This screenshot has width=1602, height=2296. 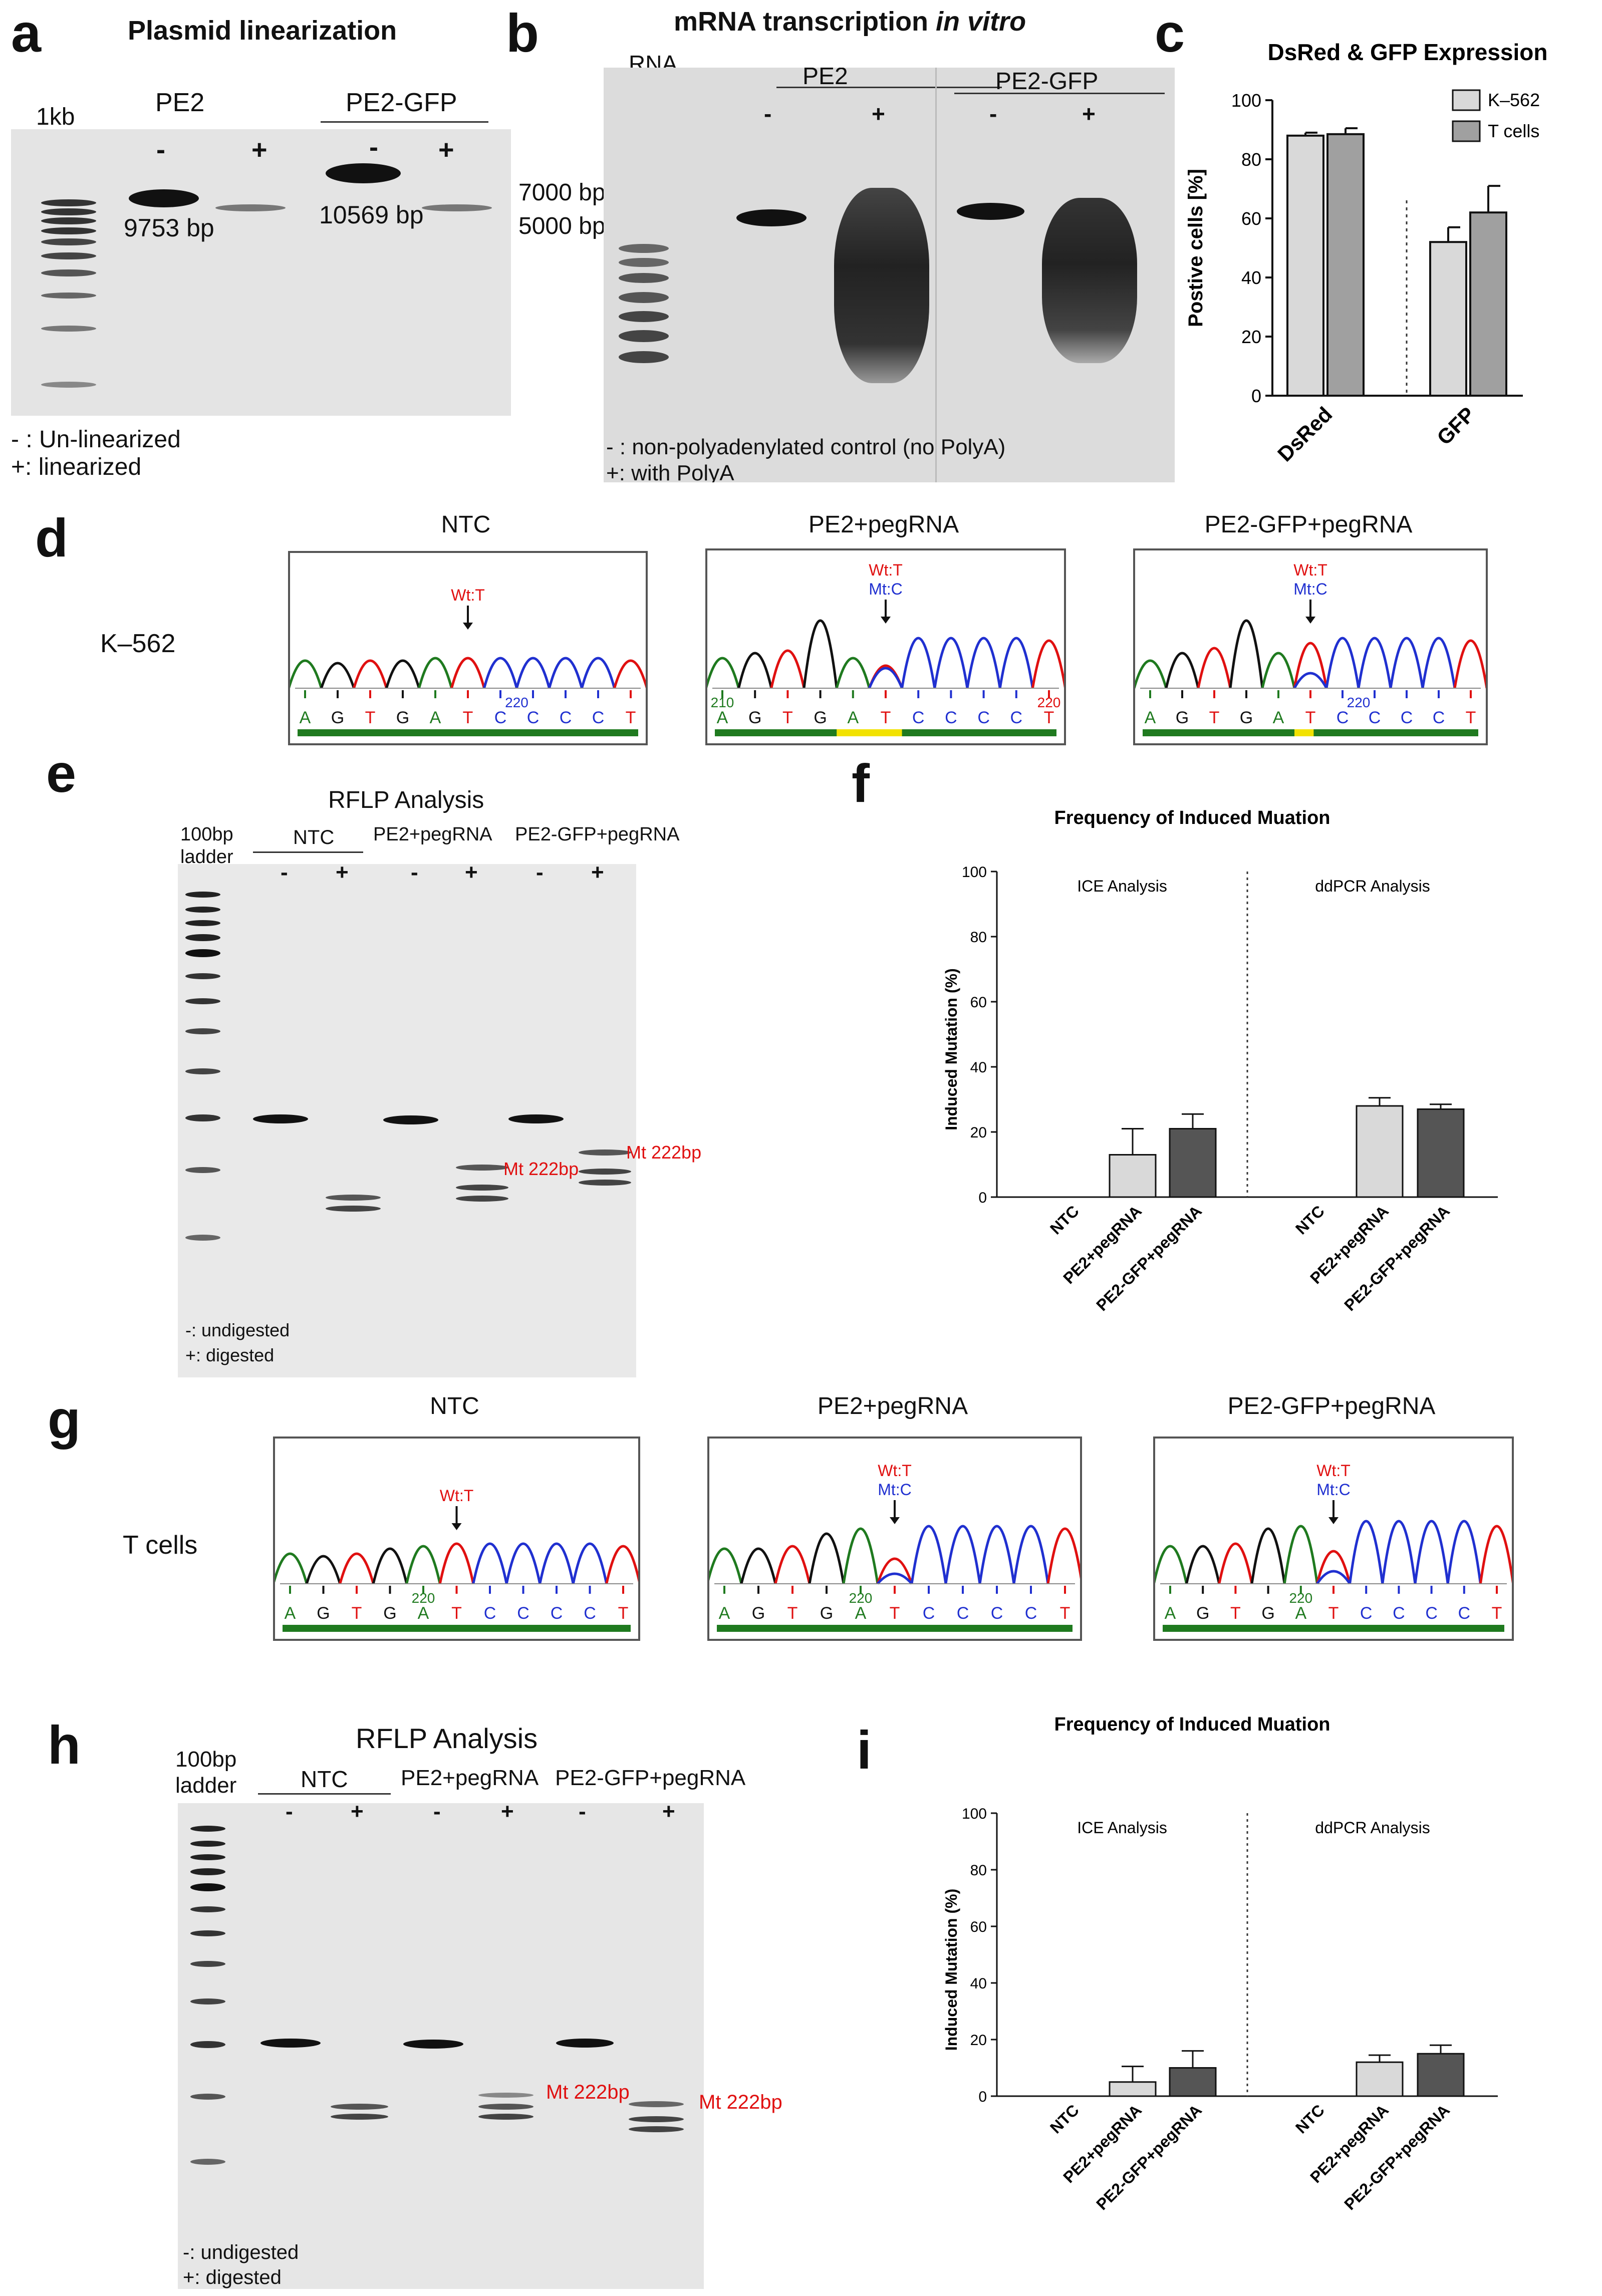 What do you see at coordinates (1192, 817) in the screenshot?
I see `chart-f-title: Frequency of Induced Muation` at bounding box center [1192, 817].